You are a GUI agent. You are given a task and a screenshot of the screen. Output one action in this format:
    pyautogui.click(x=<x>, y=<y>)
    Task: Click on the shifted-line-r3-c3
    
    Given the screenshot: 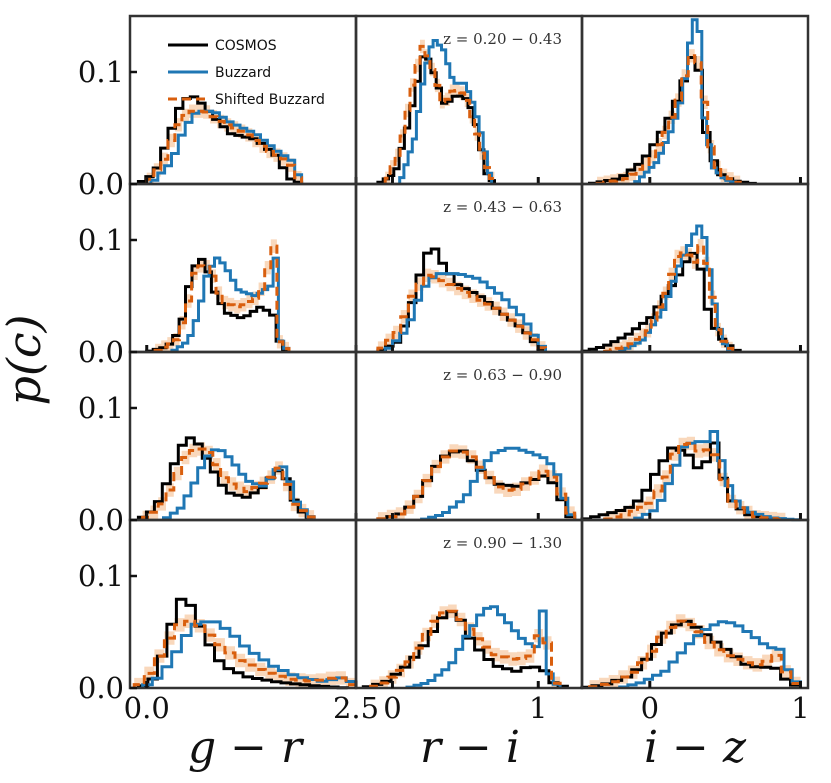 What is the action you would take?
    pyautogui.click(x=695, y=481)
    